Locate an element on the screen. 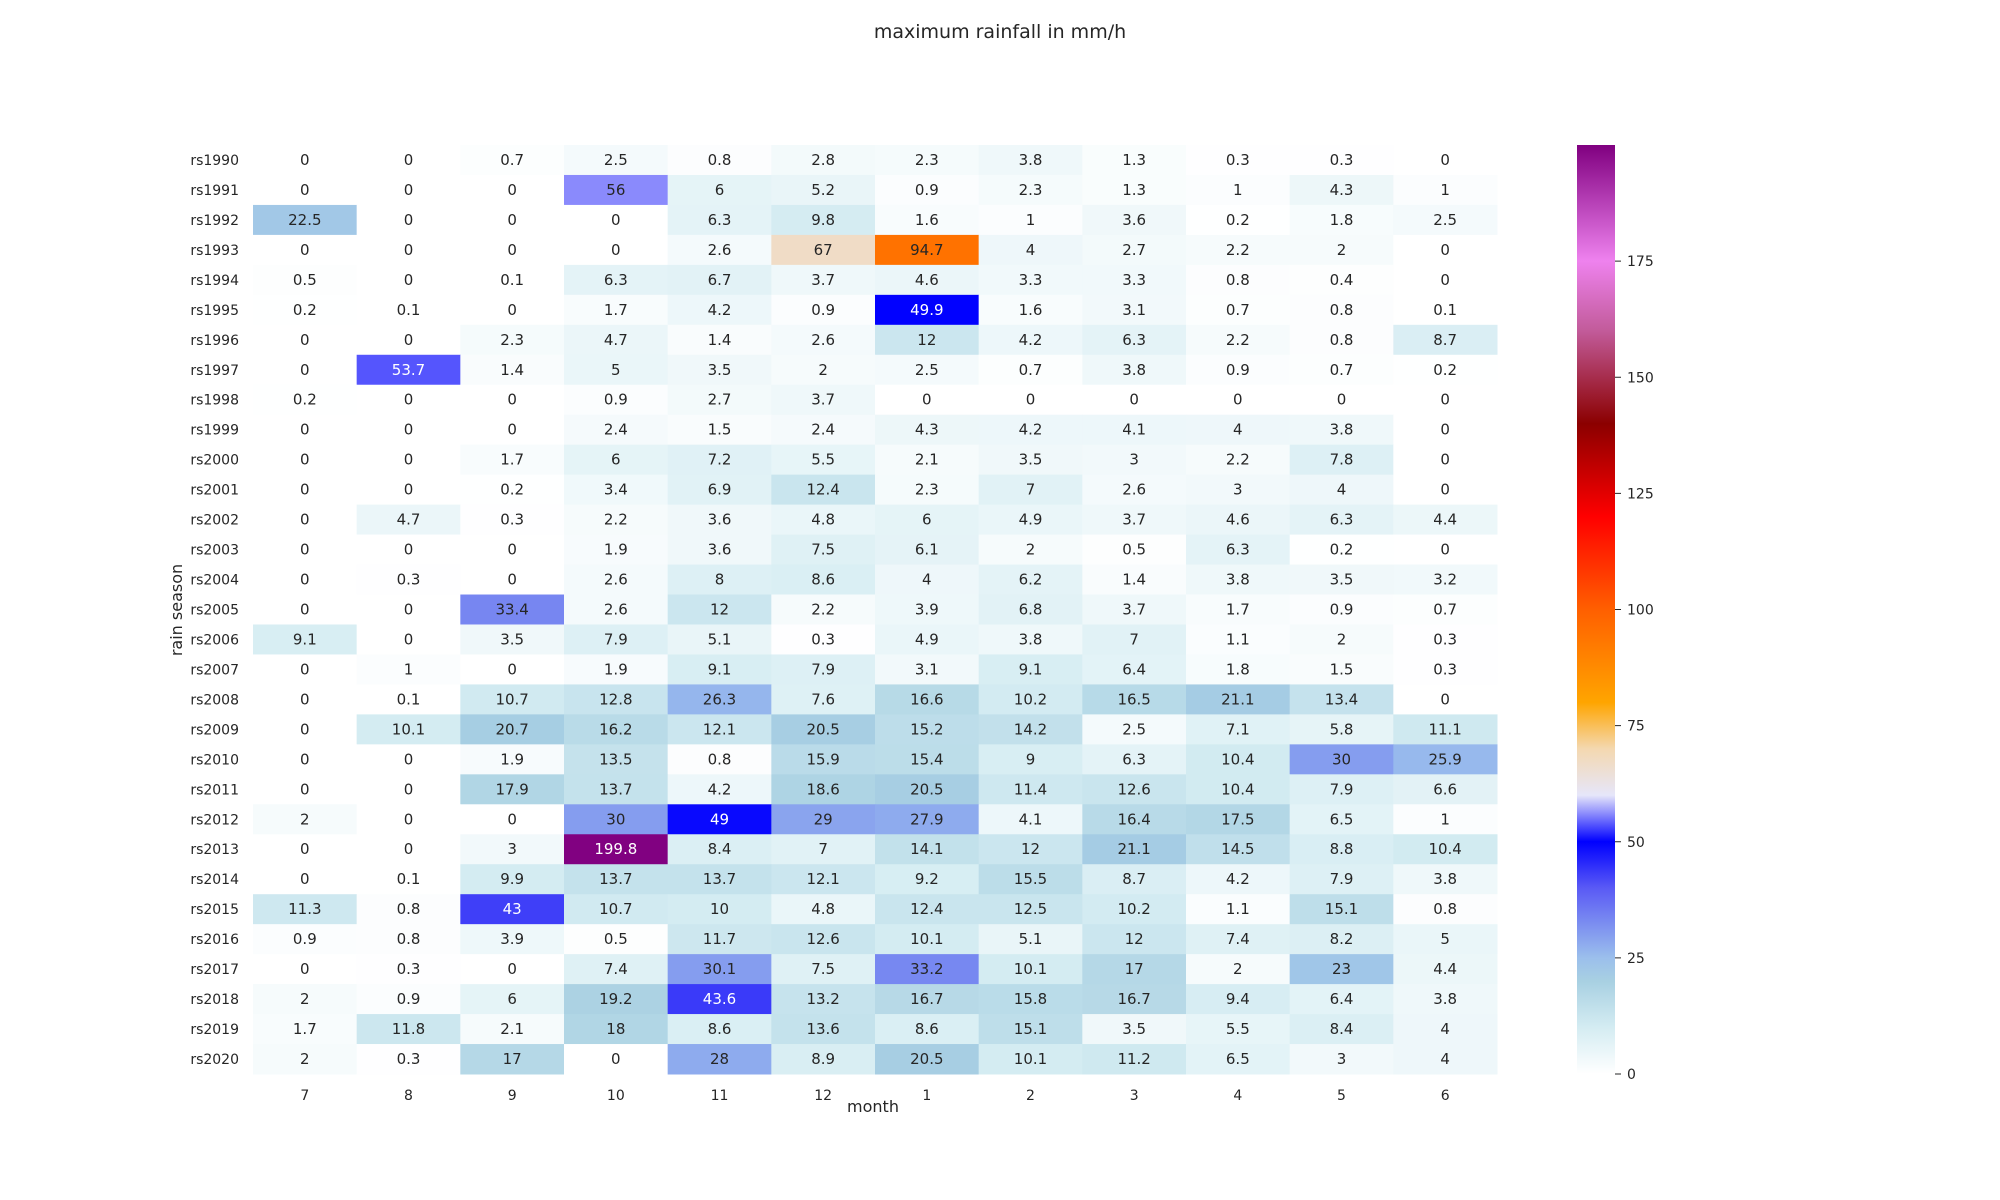 The image size is (2000, 1200). cell-value-label: 10 is located at coordinates (719, 909).